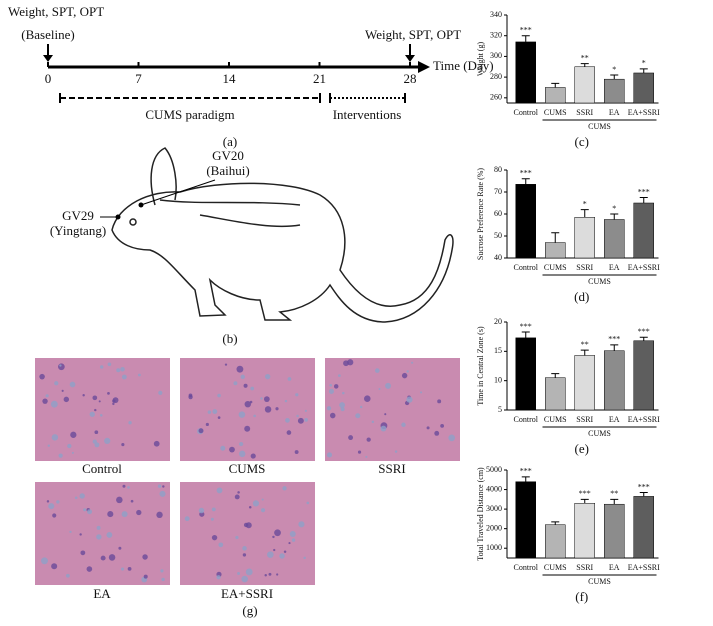 This screenshot has height=626, width=713. Describe the element at coordinates (496, 55) in the screenshot. I see `y-tick-label: 300` at that location.